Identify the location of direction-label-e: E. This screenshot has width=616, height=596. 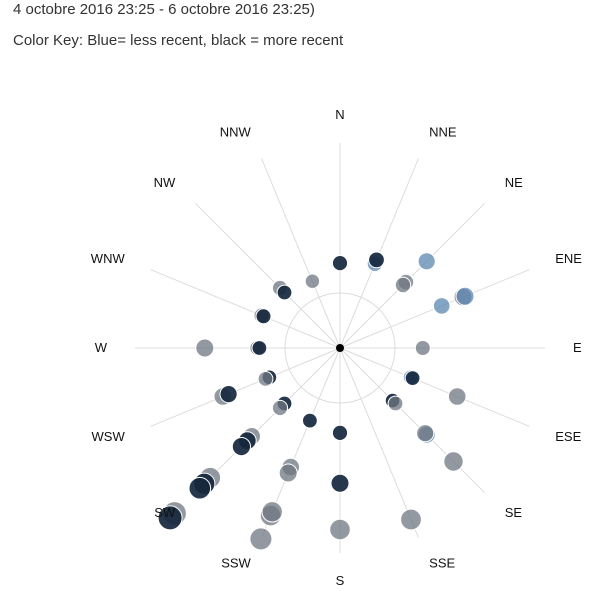
(577, 347).